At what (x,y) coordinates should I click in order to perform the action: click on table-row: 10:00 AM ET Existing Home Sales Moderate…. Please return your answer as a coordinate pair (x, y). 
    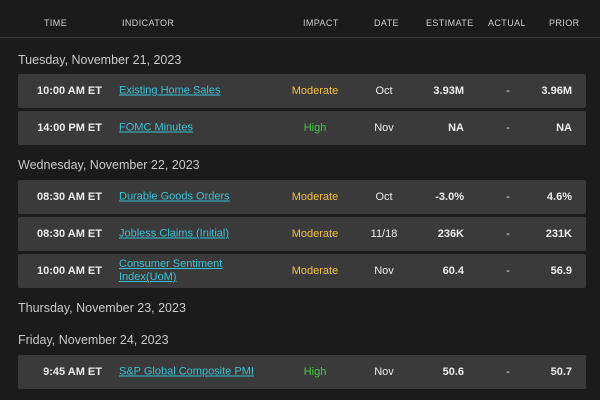
    Looking at the image, I should click on (302, 91).